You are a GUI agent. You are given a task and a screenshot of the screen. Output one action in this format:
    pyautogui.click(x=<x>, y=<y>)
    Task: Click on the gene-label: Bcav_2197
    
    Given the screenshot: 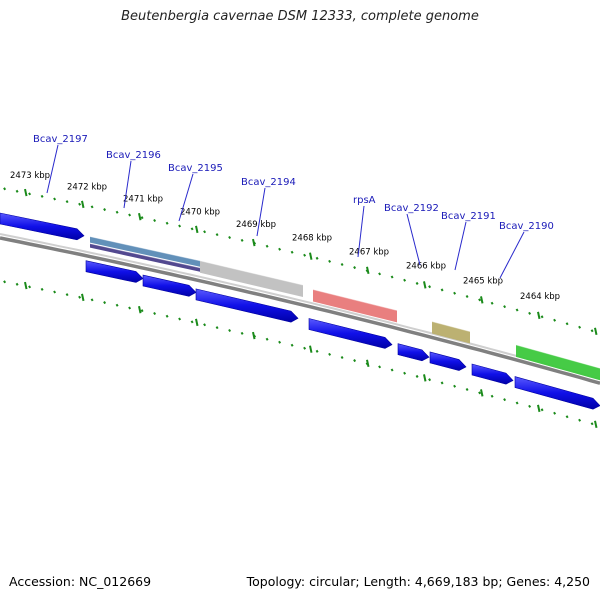 What is the action you would take?
    pyautogui.click(x=60, y=139)
    